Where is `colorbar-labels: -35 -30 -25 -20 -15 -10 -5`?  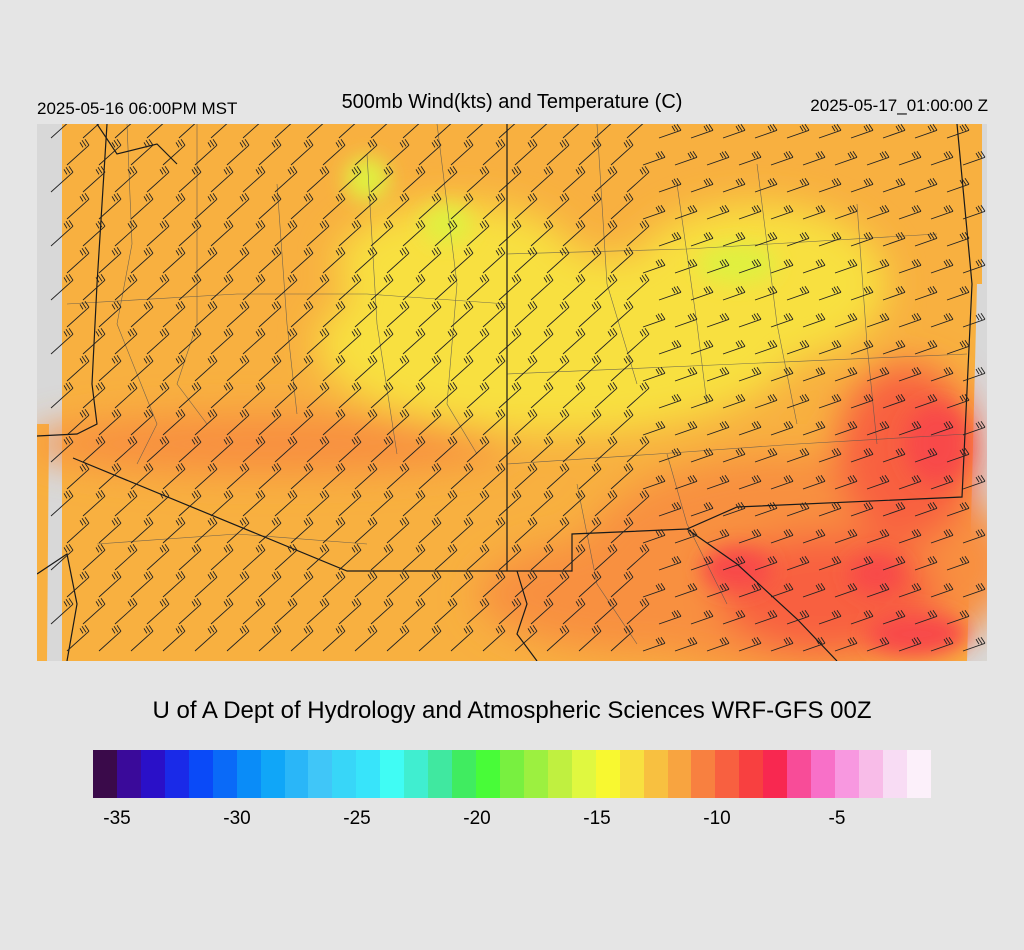 colorbar-labels: -35 -30 -25 -20 -15 -10 -5 is located at coordinates (512, 823).